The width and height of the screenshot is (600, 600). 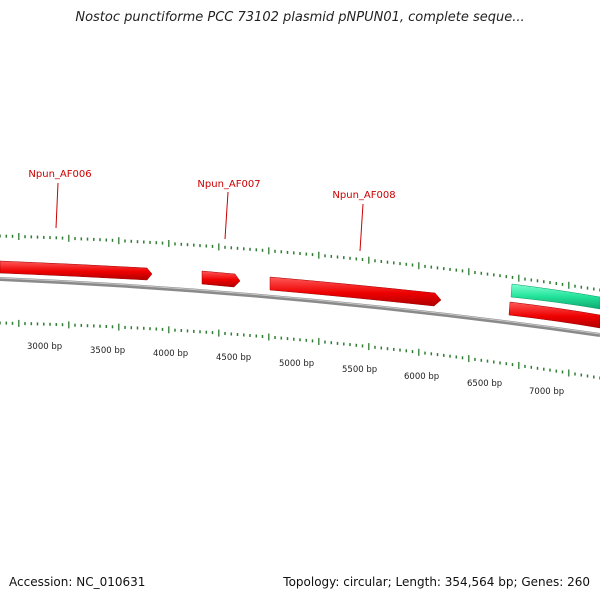 I want to click on plasmid-backbone, so click(x=300, y=307).